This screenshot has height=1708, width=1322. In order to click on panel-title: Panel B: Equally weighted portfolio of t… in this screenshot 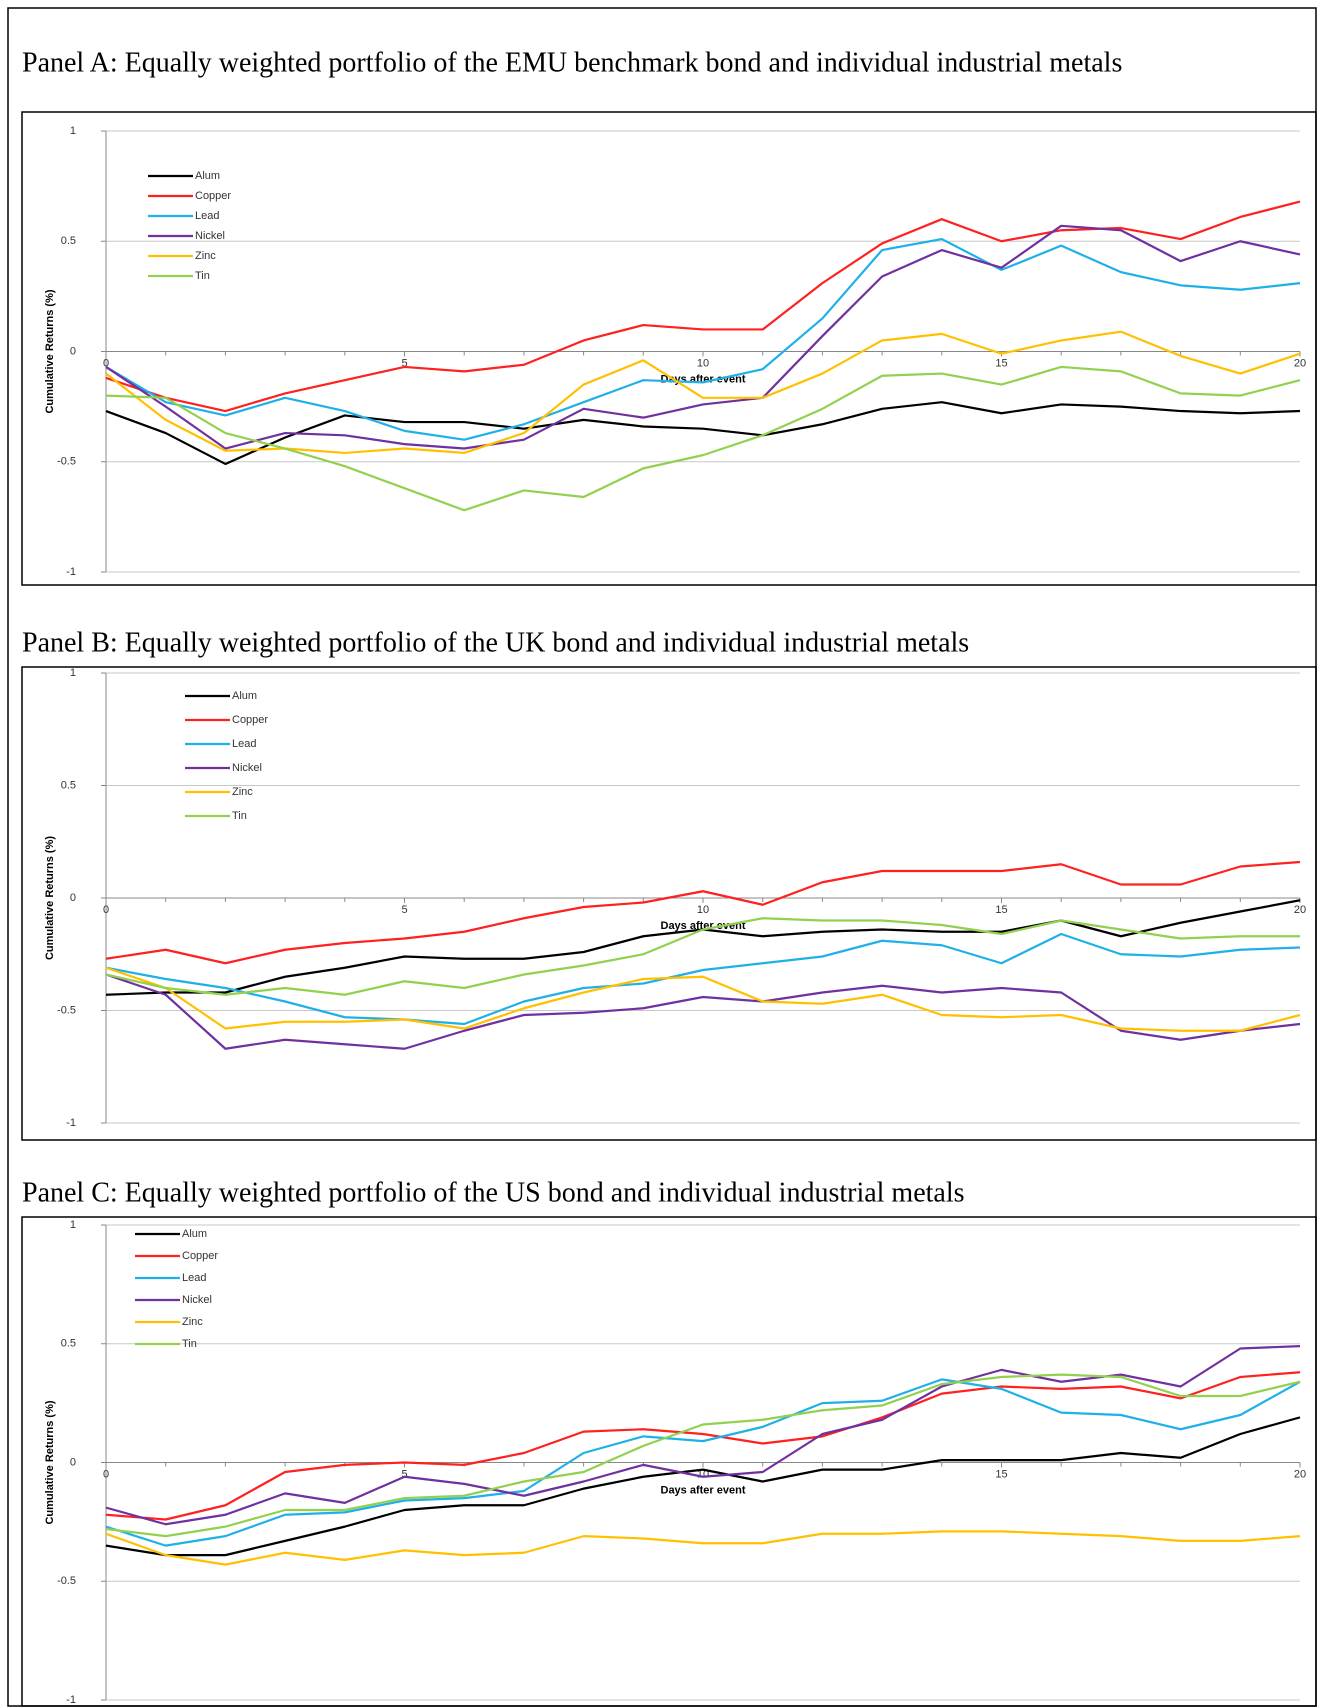, I will do `click(495, 642)`.